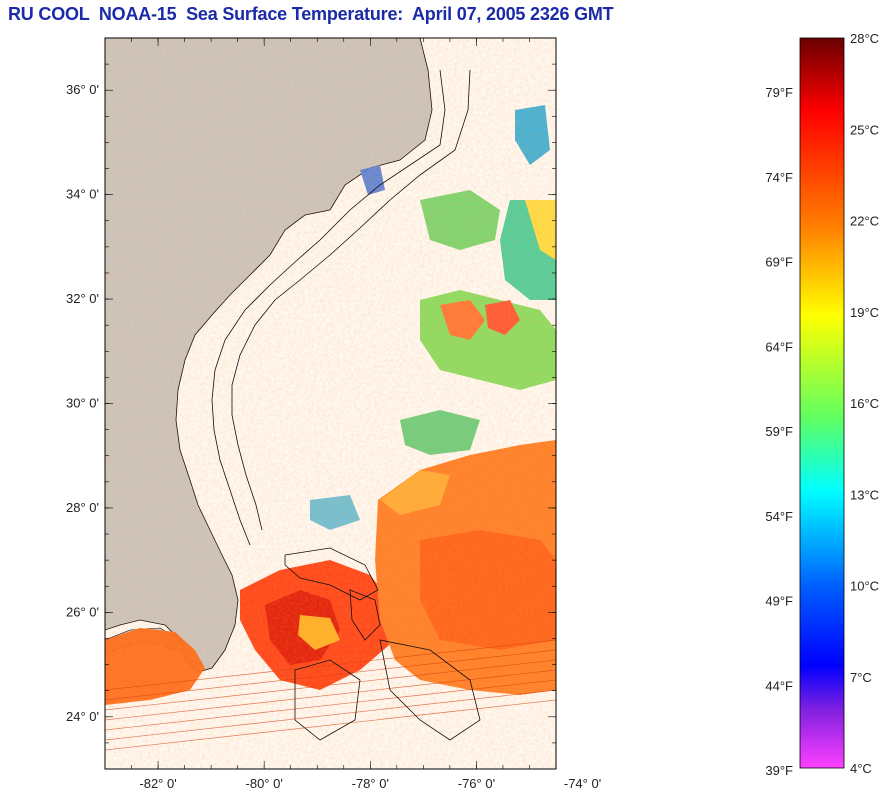 The width and height of the screenshot is (889, 793). What do you see at coordinates (779, 262) in the screenshot?
I see `colorbar-fahrenheit-label: 69°F` at bounding box center [779, 262].